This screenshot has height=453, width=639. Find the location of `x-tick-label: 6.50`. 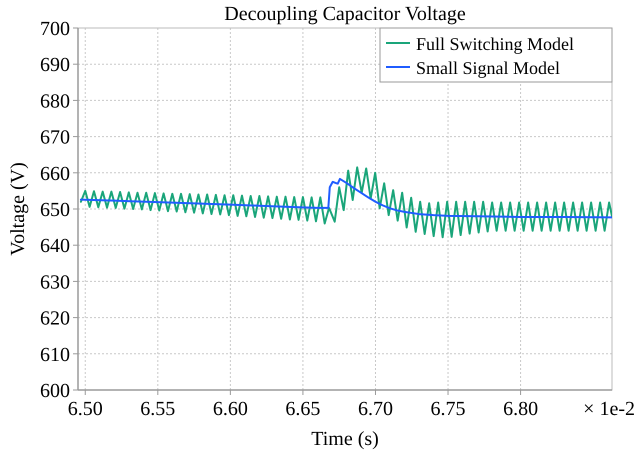

x-tick-label: 6.50 is located at coordinates (85, 409).